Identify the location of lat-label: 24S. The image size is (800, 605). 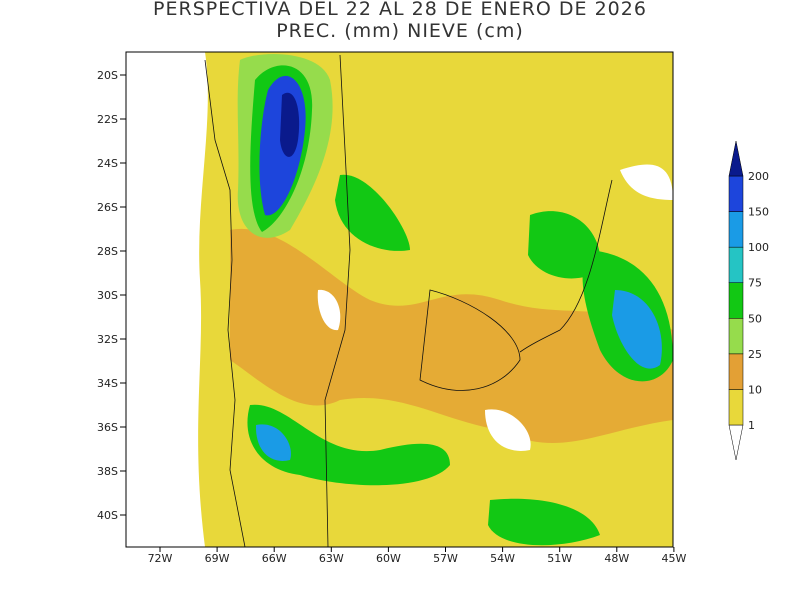
(107, 163).